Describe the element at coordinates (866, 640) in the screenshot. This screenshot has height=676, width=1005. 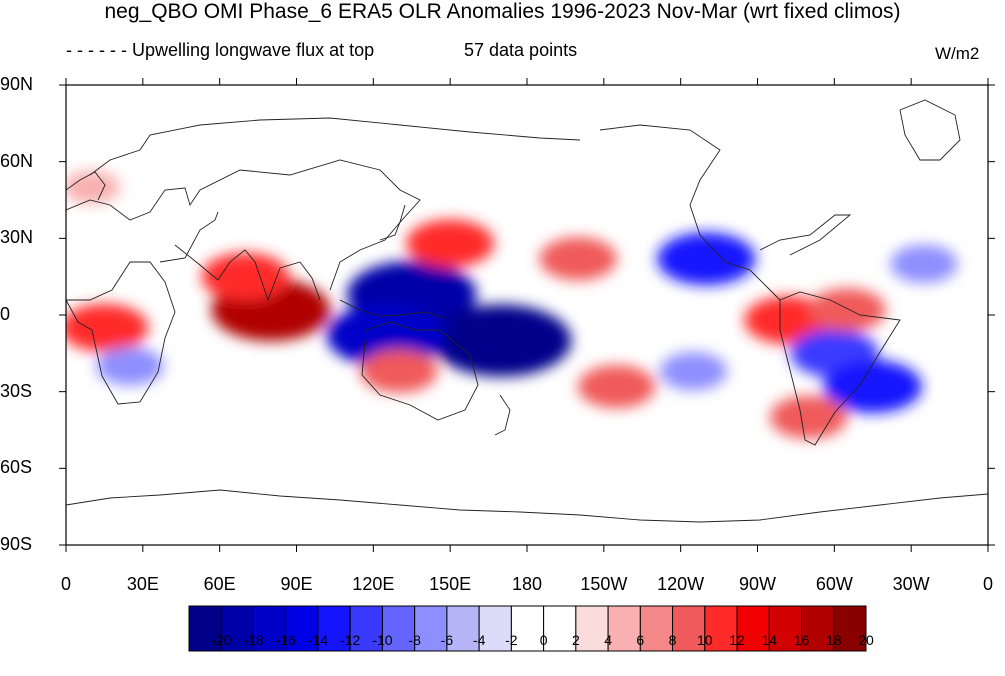
I see `colorbar-label: 20` at that location.